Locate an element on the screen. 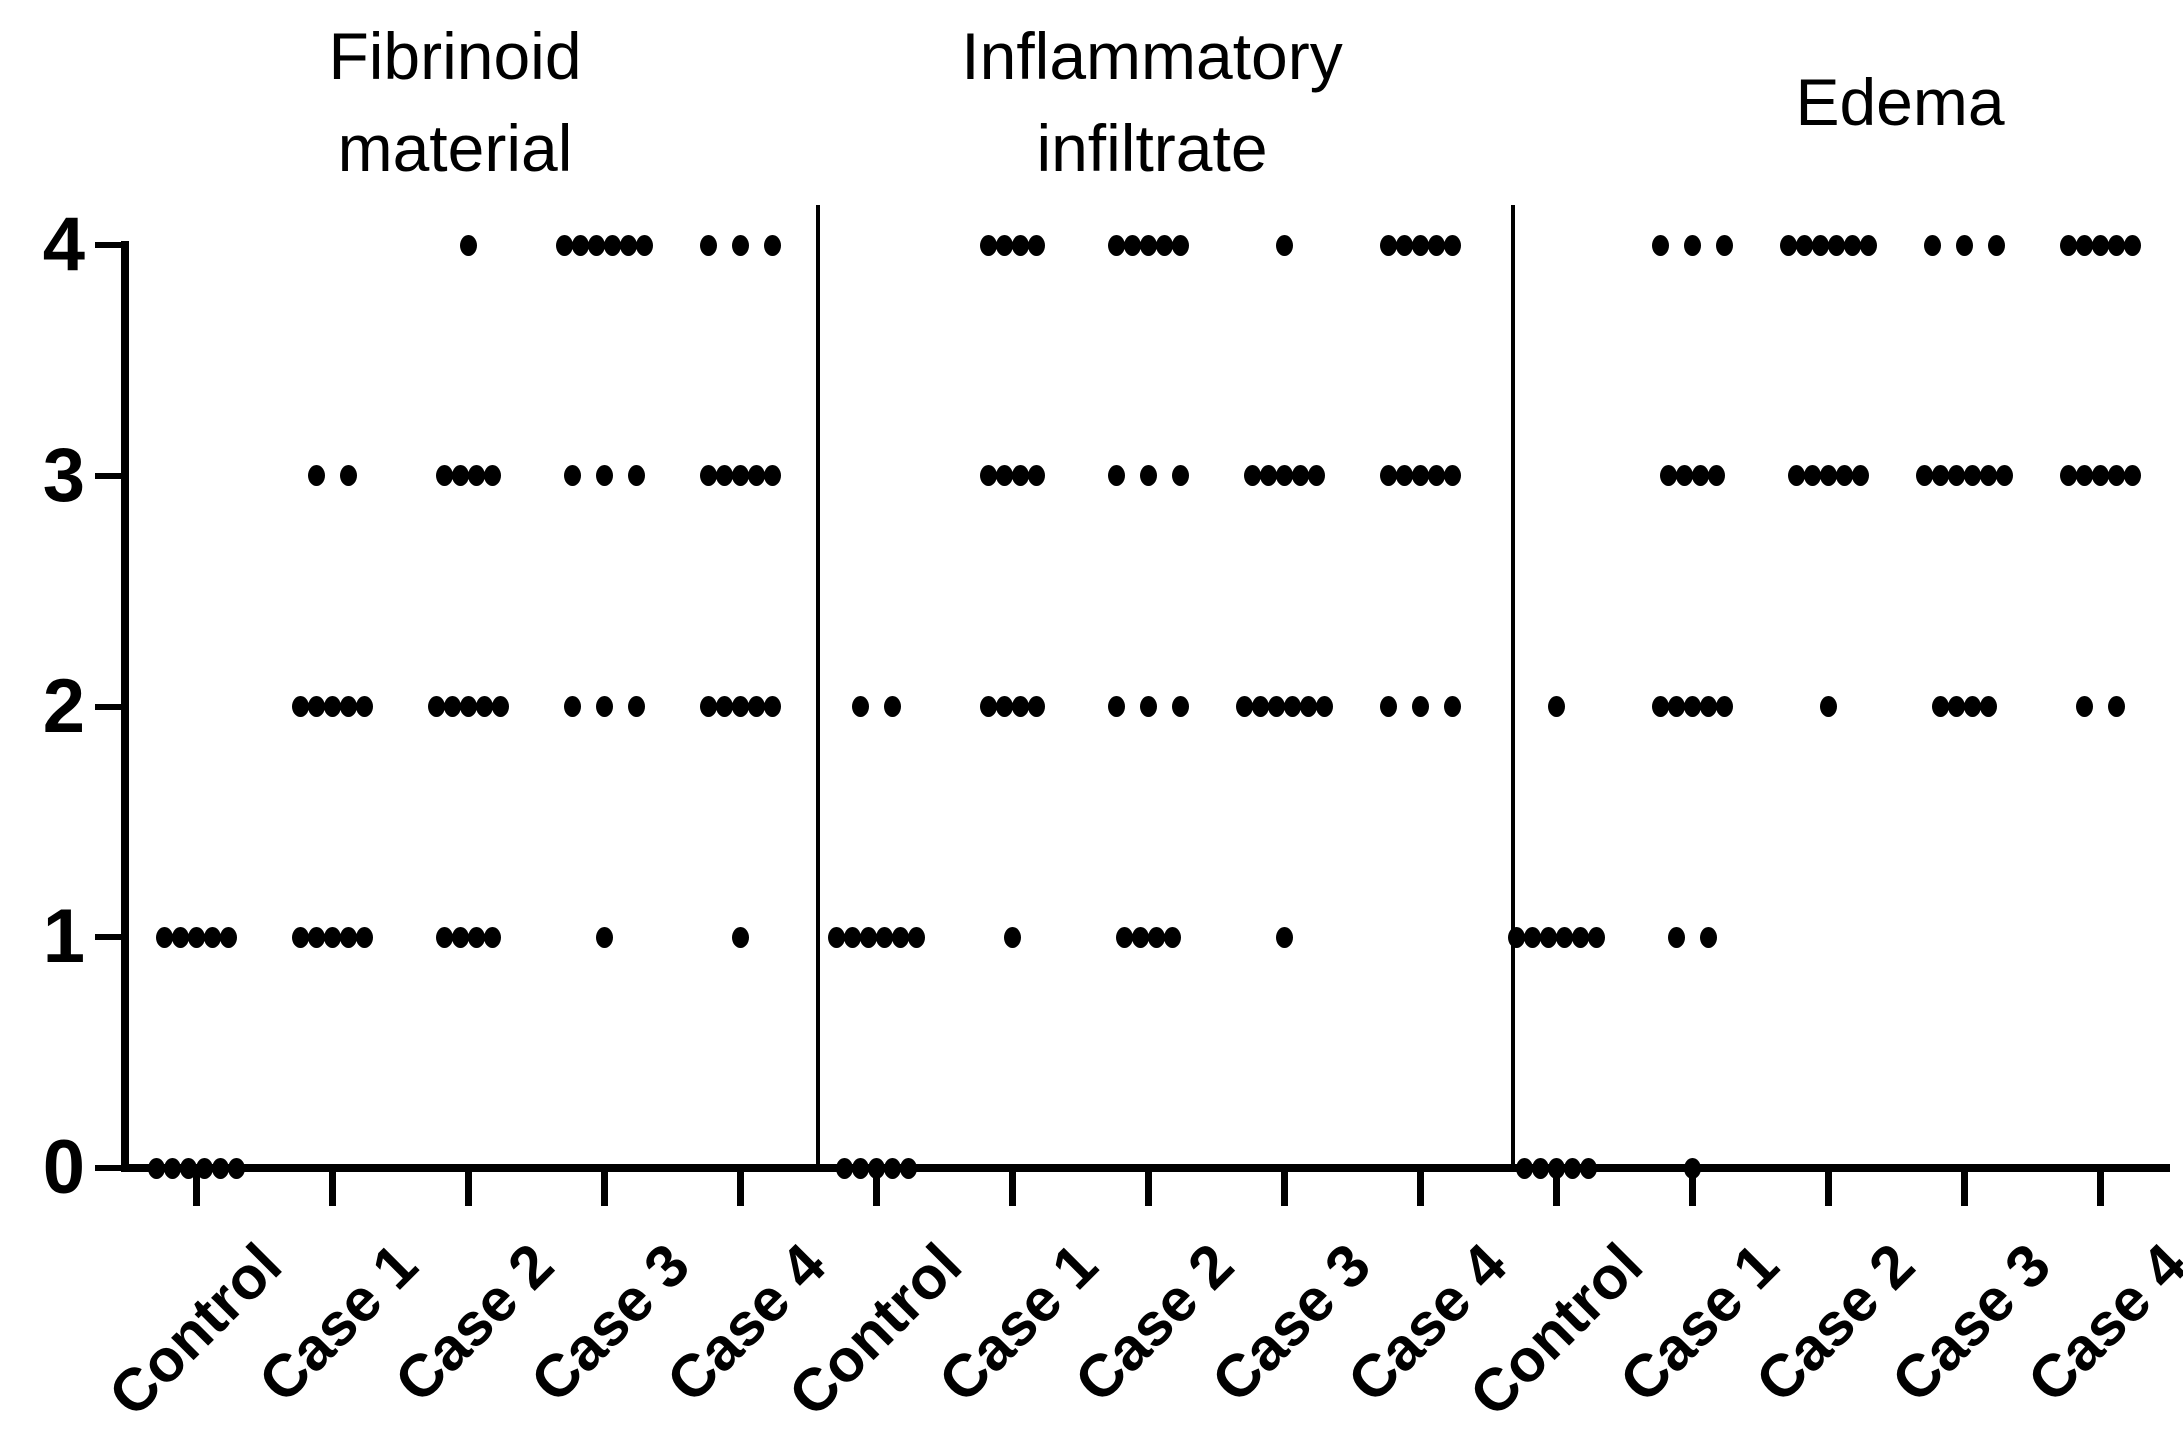 This screenshot has width=2183, height=1430. panel-title: Inflammatory is located at coordinates (1152, 56).